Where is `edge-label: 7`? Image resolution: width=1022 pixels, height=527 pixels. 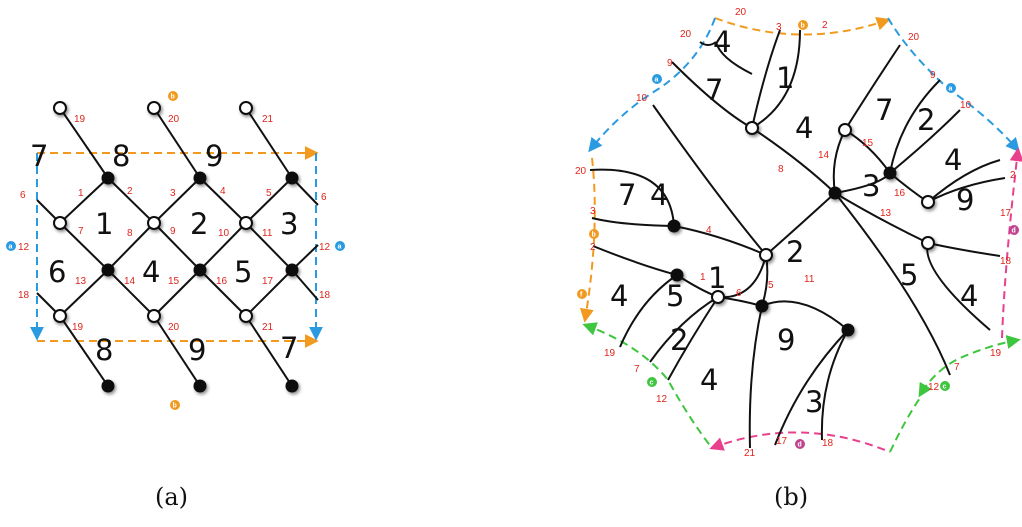 edge-label: 7 is located at coordinates (637, 369).